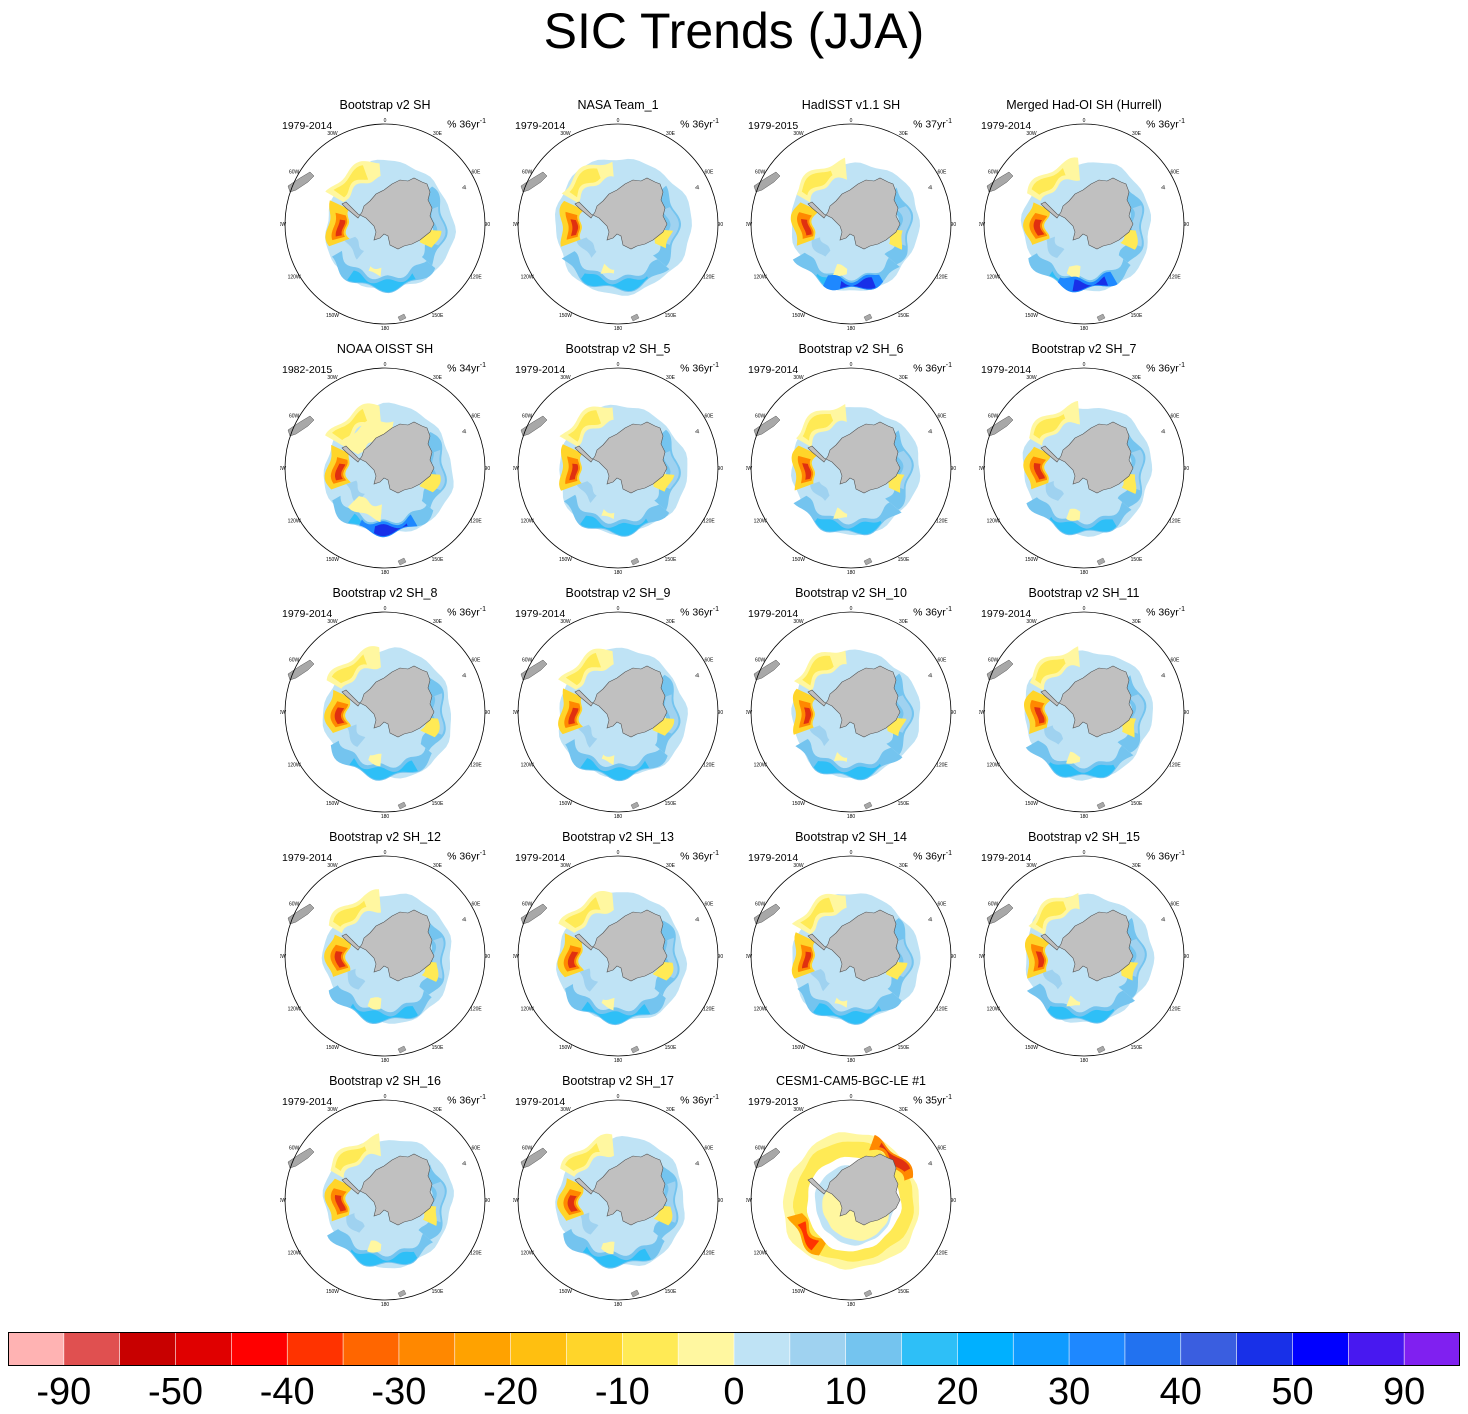 Image resolution: width=1468 pixels, height=1414 pixels. I want to click on colorbar, so click(734, 1349).